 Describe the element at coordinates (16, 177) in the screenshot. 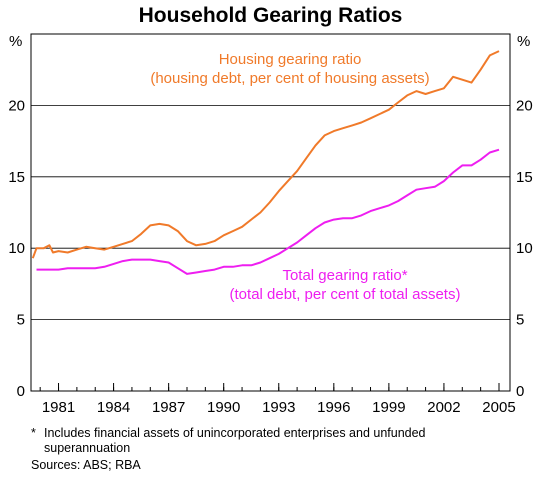

I see `y-tick-label-left: 15` at that location.